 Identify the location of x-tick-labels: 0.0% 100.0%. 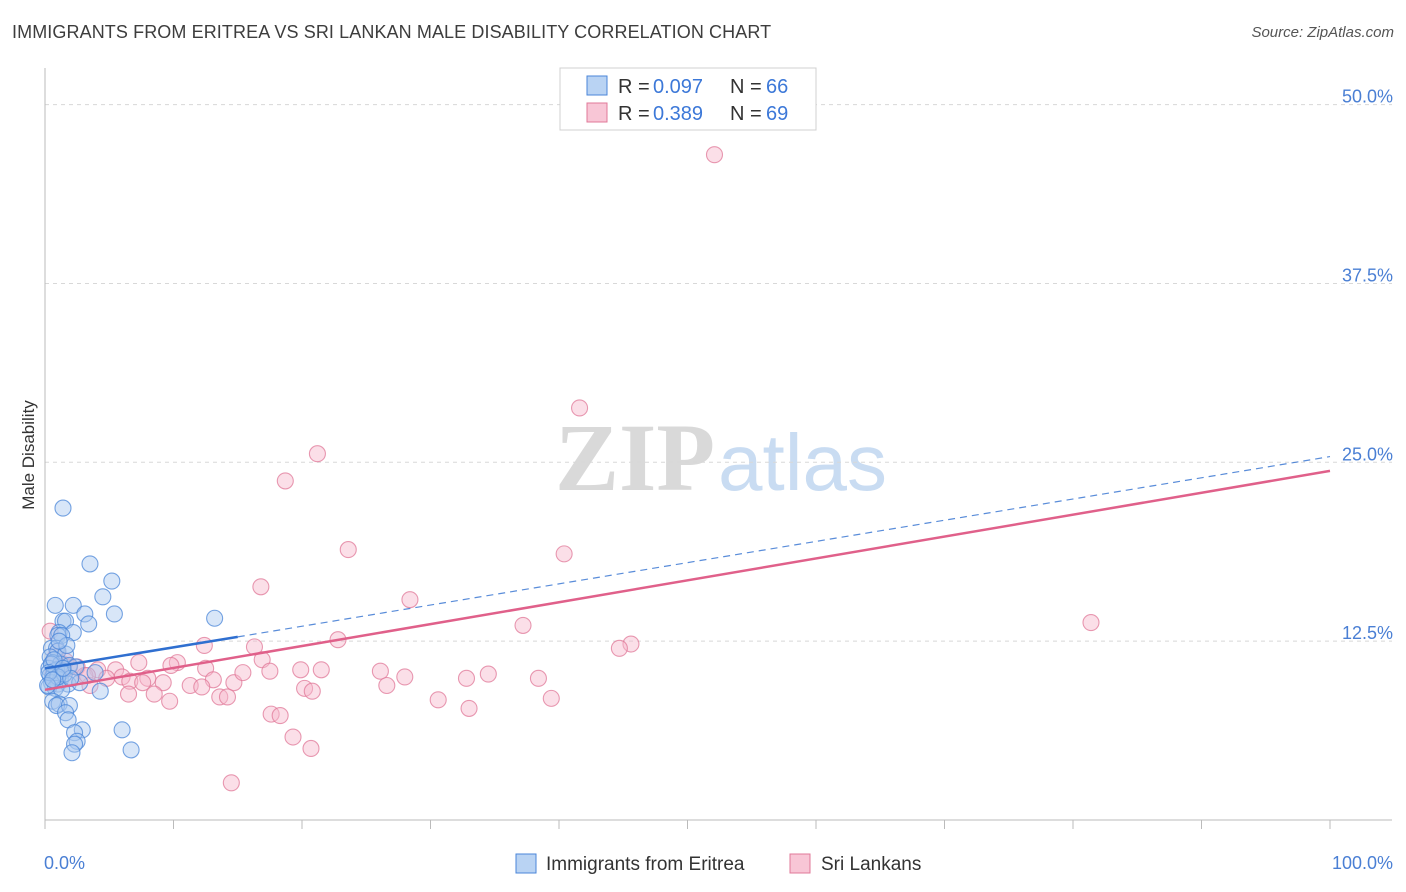
(718, 863).